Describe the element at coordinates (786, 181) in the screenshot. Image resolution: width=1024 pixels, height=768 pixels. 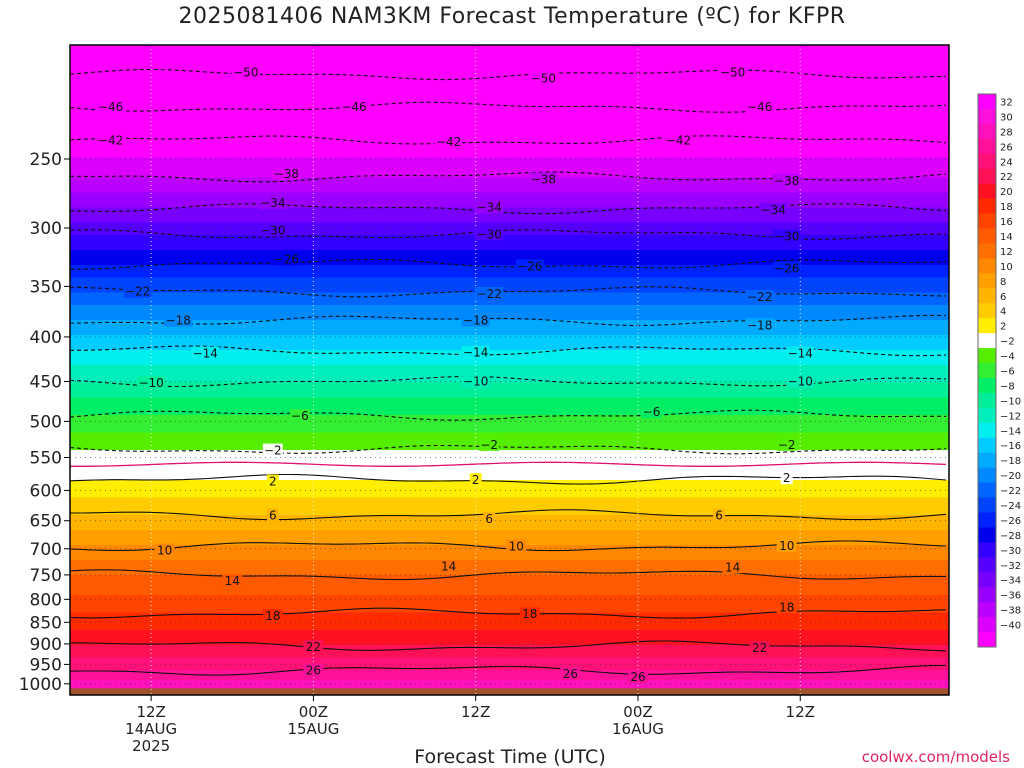
I see `contour-label: −38` at that location.